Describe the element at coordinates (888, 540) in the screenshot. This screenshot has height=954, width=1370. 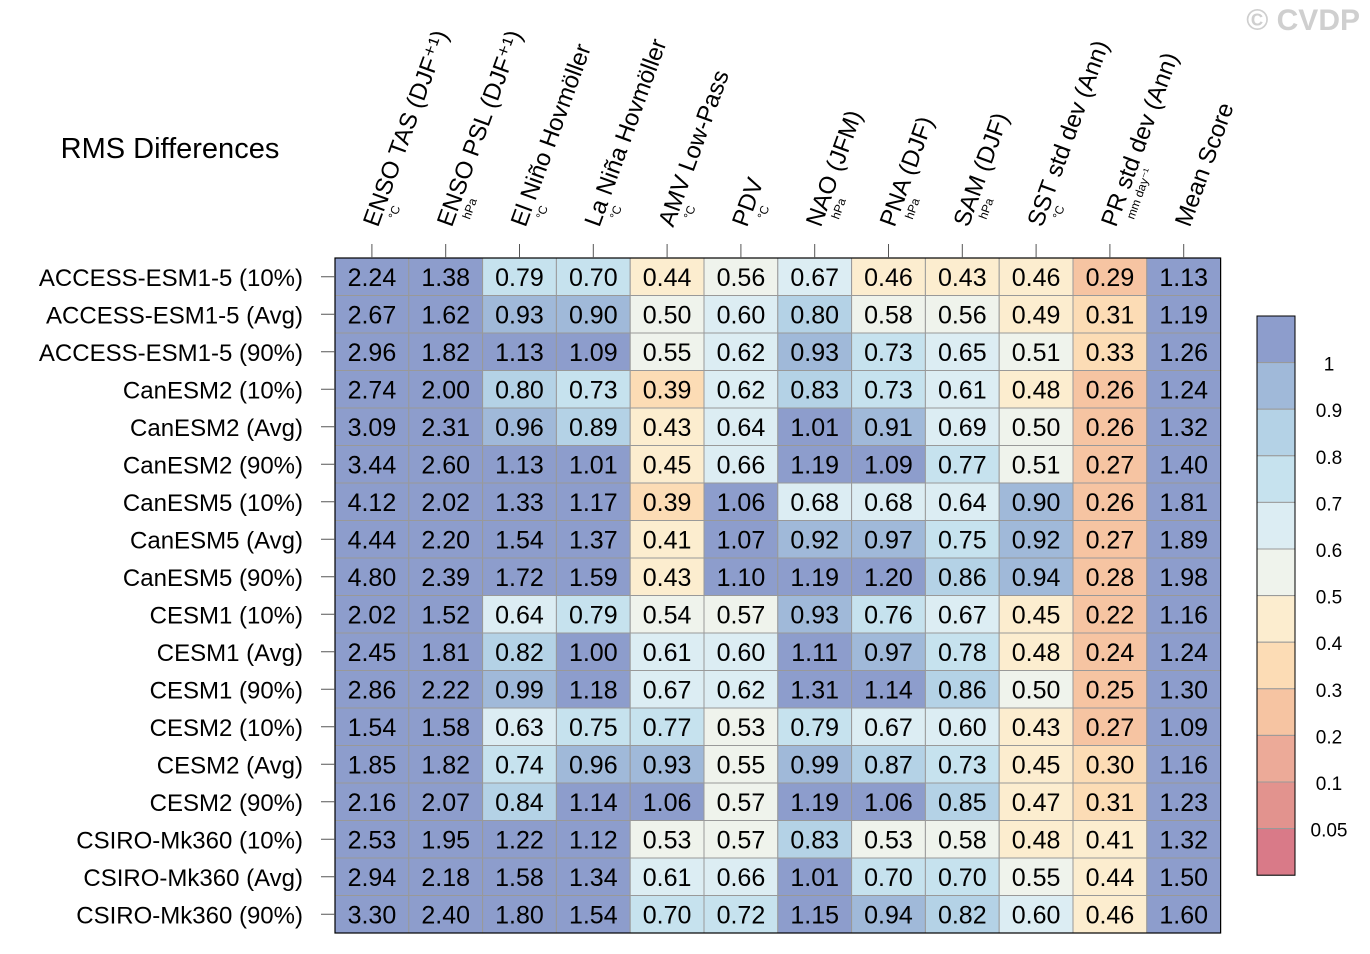
I see `cell-value-label: 0.97` at that location.